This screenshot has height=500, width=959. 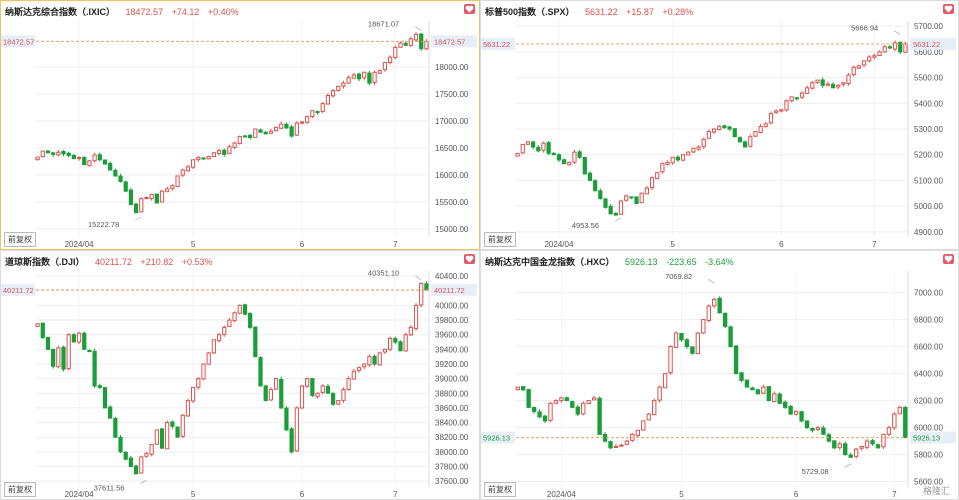 What do you see at coordinates (383, 24) in the screenshot?
I see `annotation-label: 18671.07` at bounding box center [383, 24].